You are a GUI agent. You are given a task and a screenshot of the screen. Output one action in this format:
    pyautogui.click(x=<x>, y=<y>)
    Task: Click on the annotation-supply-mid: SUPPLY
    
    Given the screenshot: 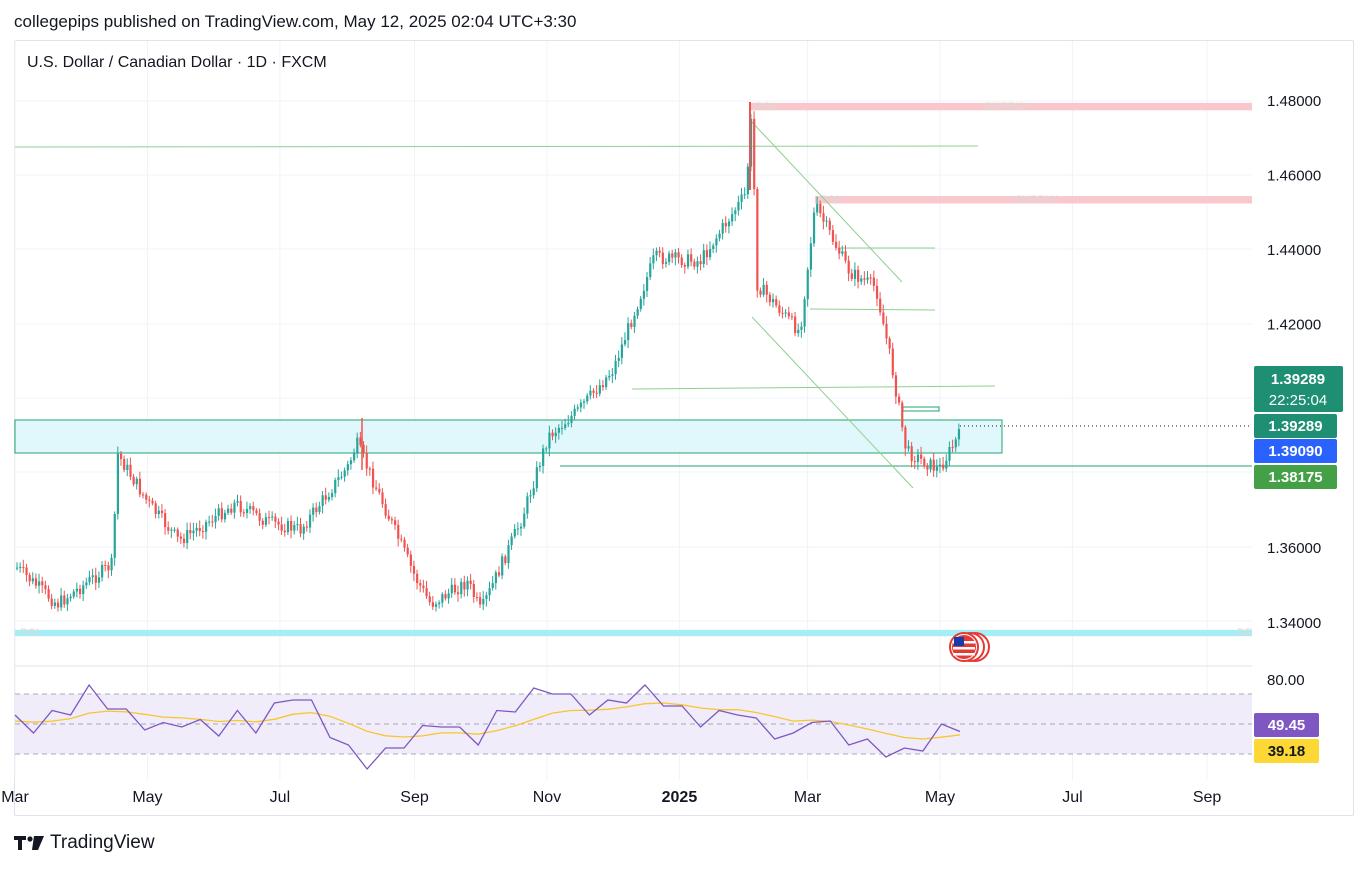 What is the action you would take?
    pyautogui.click(x=1036, y=200)
    